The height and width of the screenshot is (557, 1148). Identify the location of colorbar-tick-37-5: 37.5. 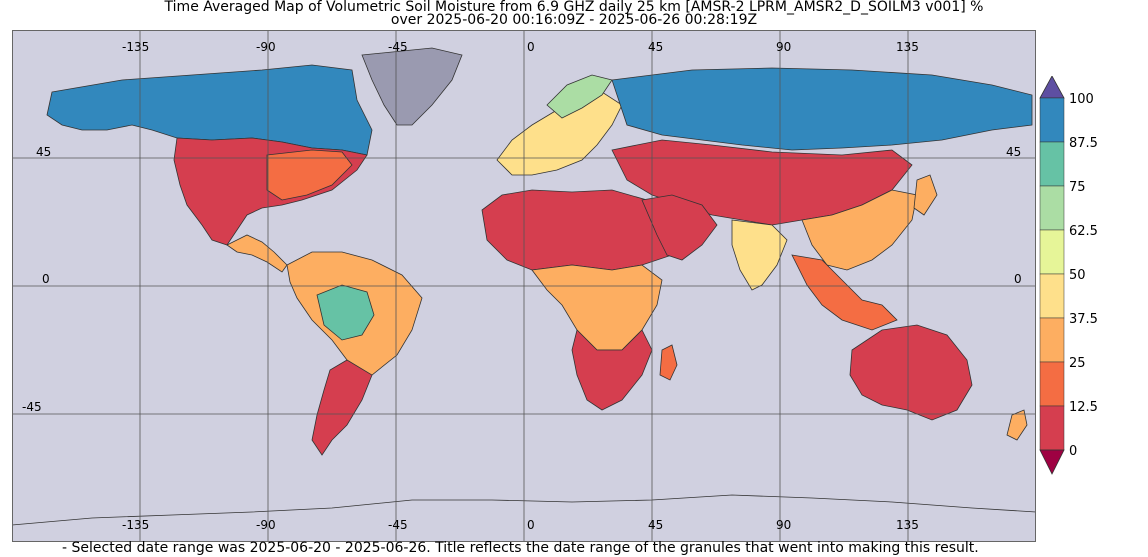
(1083, 319).